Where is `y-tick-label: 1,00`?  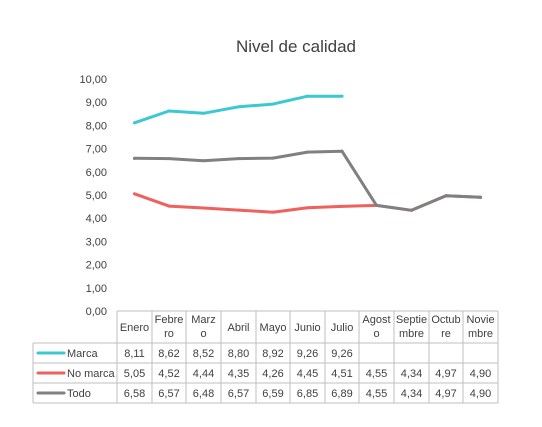
y-tick-label: 1,00 is located at coordinates (96, 289).